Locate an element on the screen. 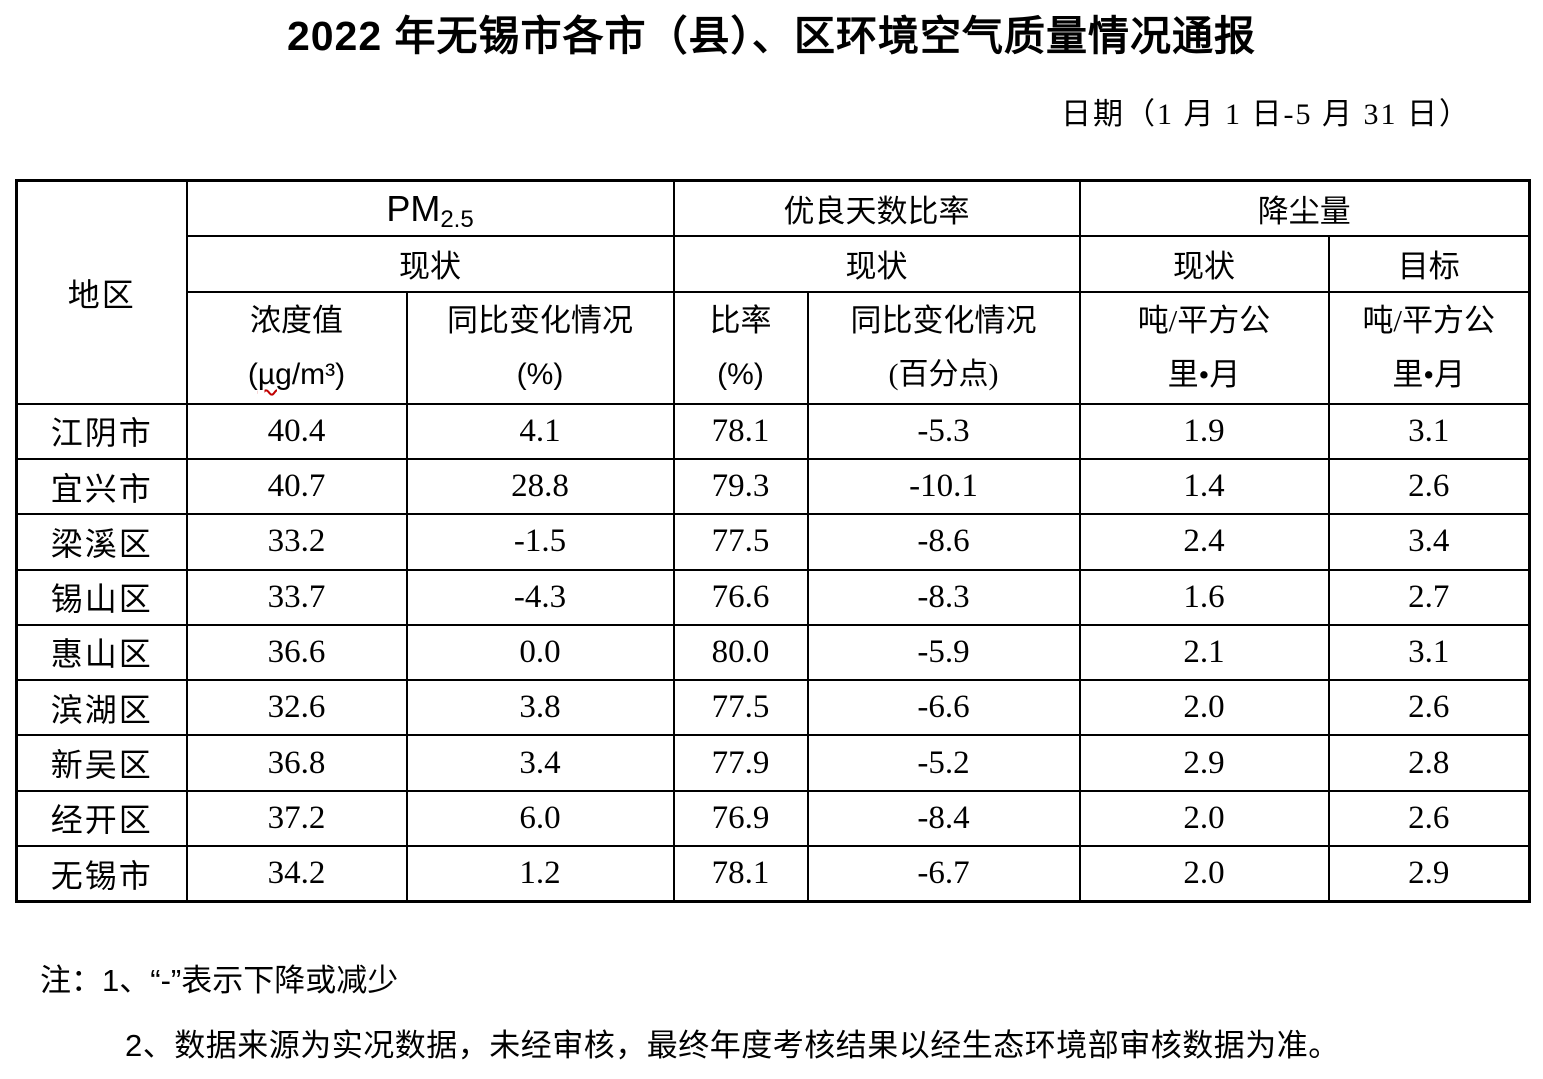 This screenshot has height=1079, width=1543. dust-status-unit-line2: 里•月 is located at coordinates (1204, 374).